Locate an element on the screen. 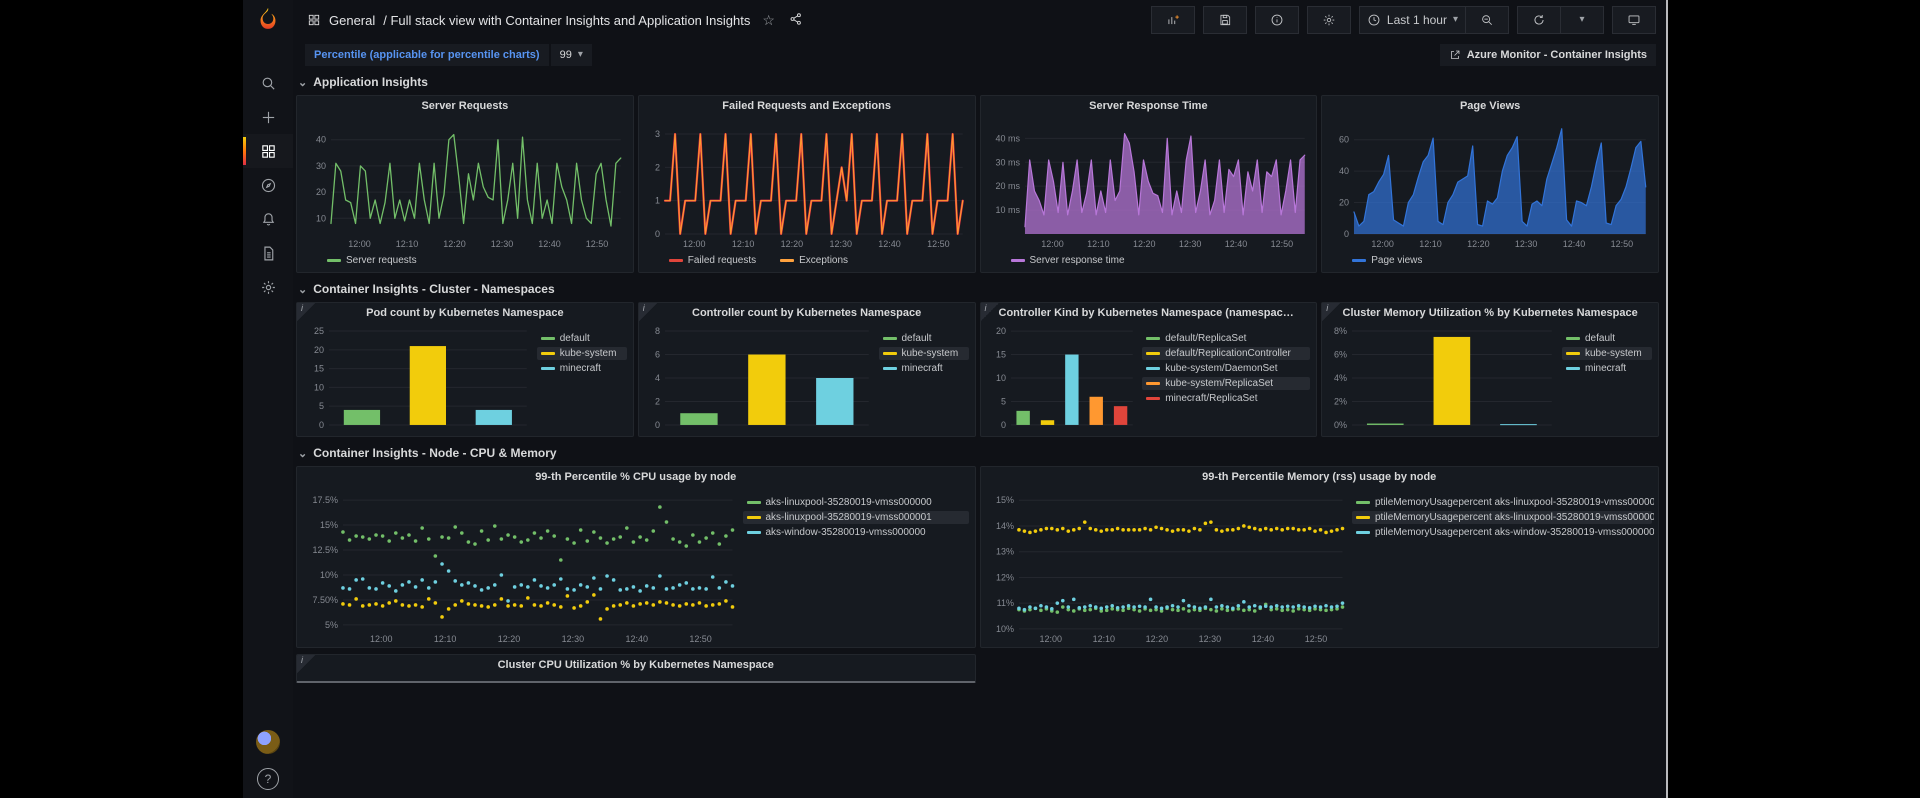  panel-title-failed-requests: Failed Requests and Exceptions is located at coordinates (806, 106).